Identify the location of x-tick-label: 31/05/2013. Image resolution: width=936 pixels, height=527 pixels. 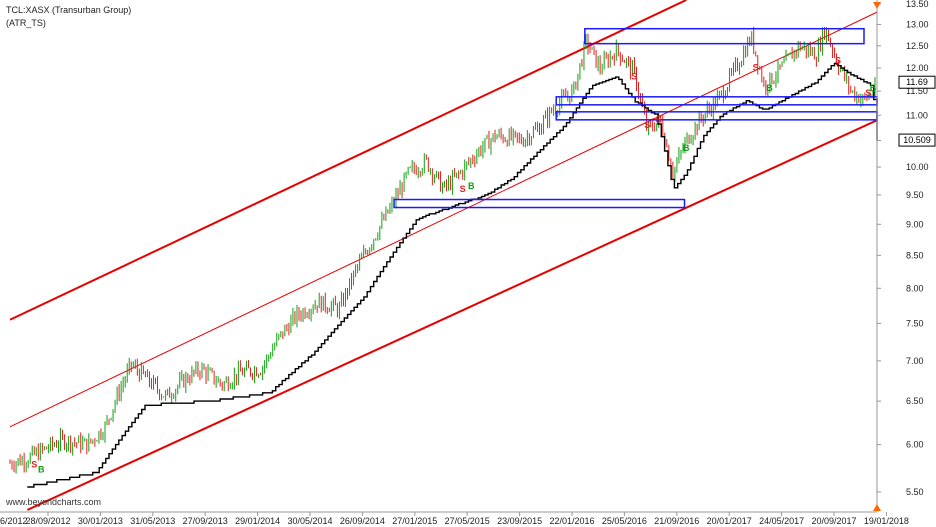
(152, 521).